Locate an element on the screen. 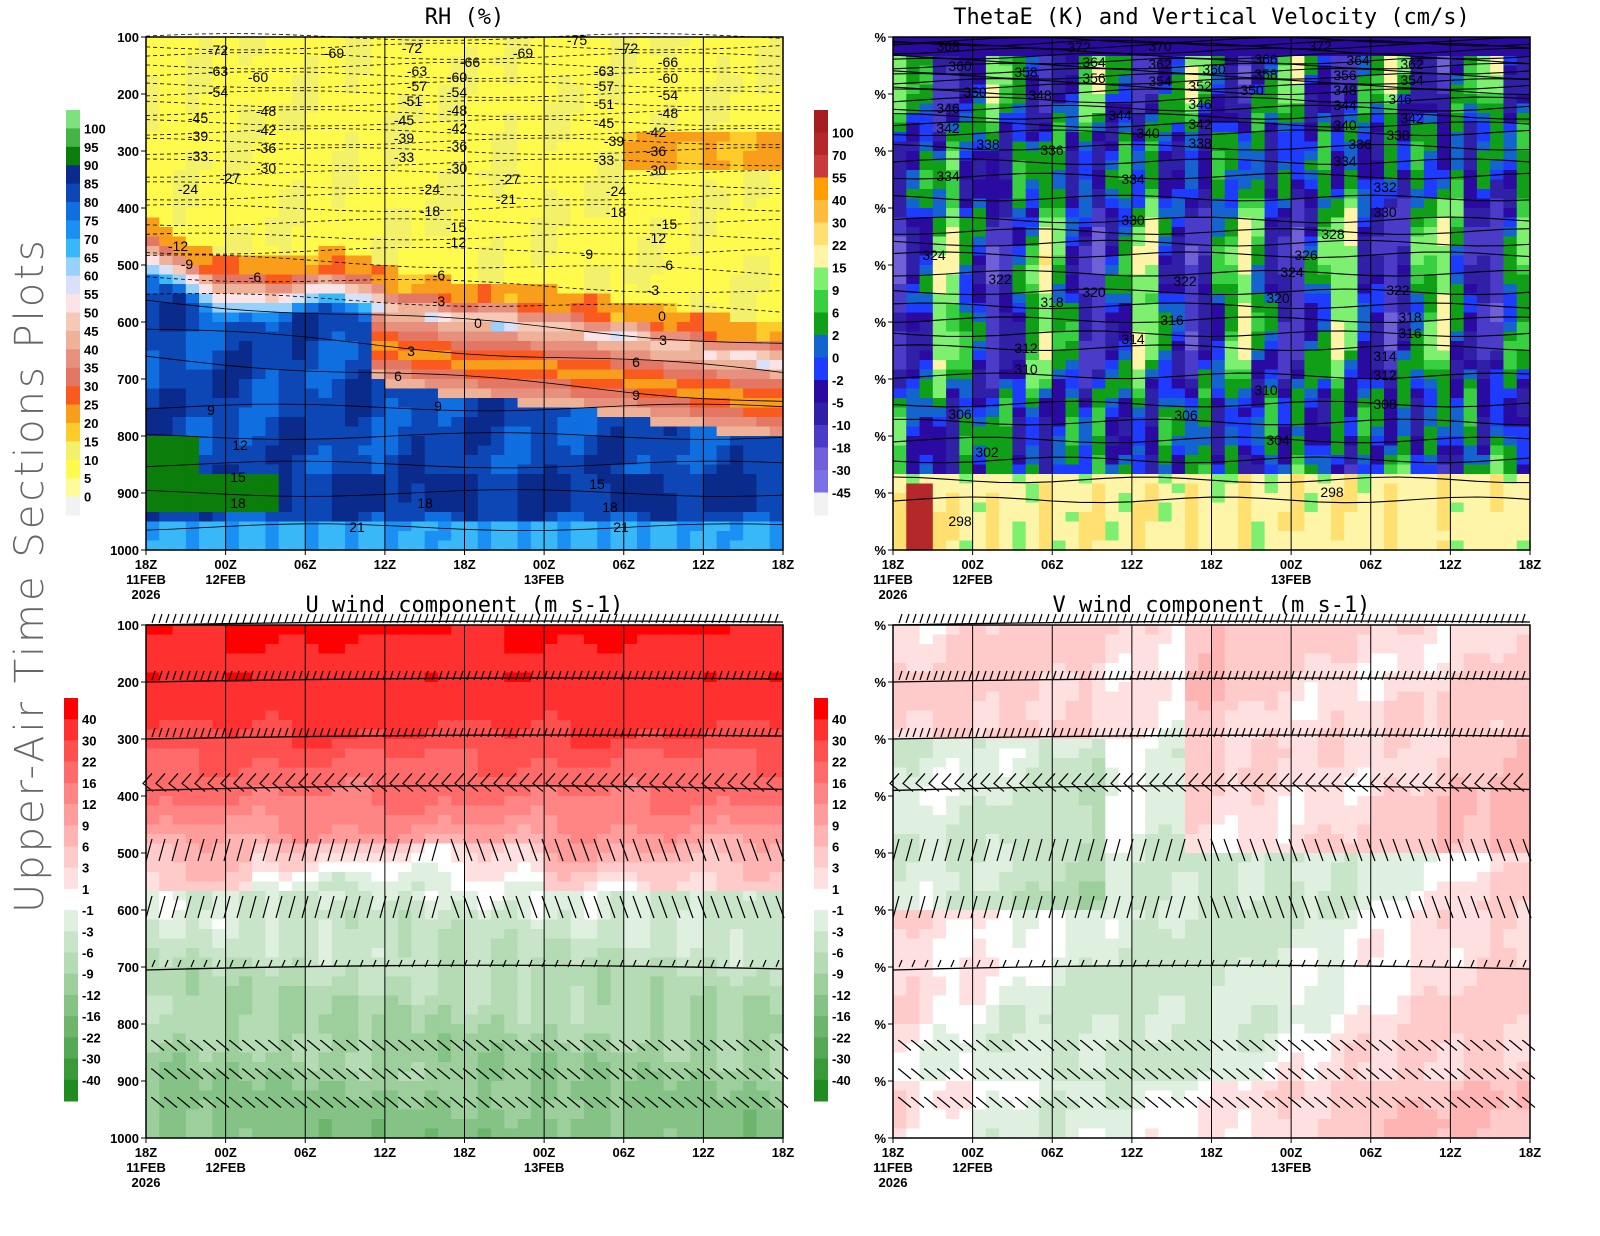  y-tick-label: 800 is located at coordinates (128, 436).